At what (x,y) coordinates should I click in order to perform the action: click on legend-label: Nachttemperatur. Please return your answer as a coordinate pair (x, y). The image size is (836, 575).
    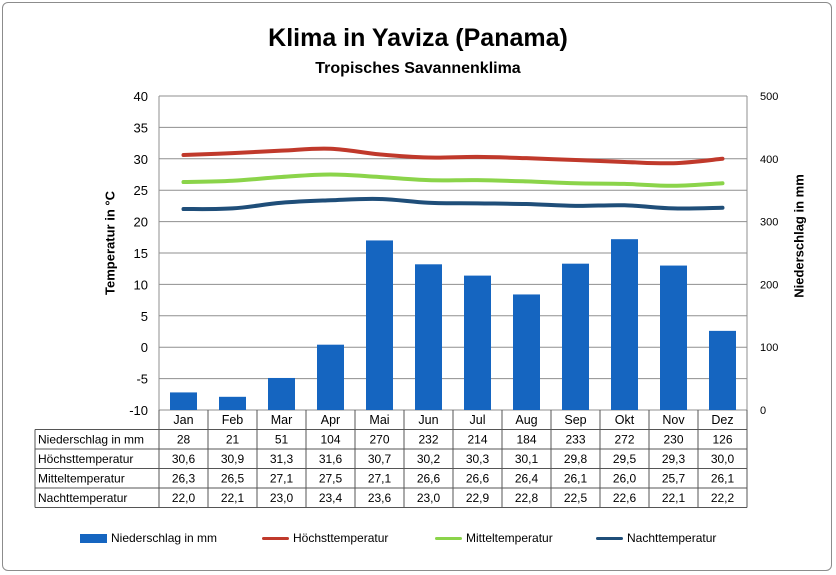
    Looking at the image, I should click on (672, 538).